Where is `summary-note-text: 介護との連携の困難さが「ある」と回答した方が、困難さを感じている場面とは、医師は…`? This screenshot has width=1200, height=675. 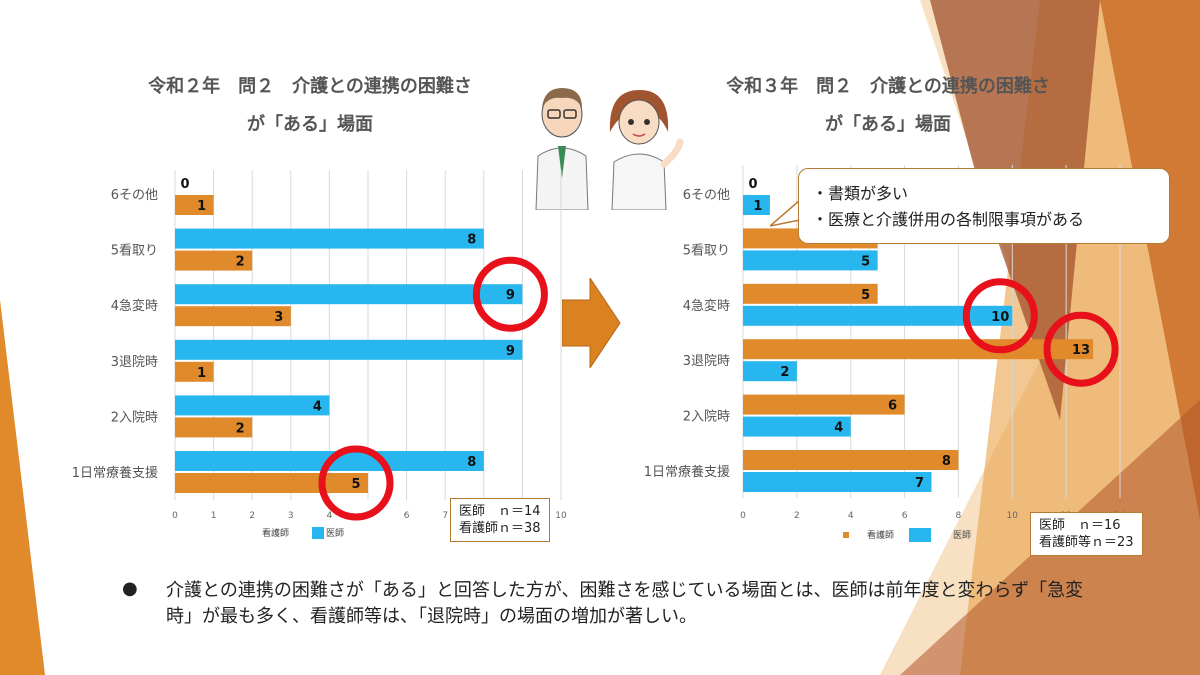
summary-note-text: 介護との連携の困難さが「ある」と回答した方が、困難さを感じている場面とは、医師は… is located at coordinates (625, 603).